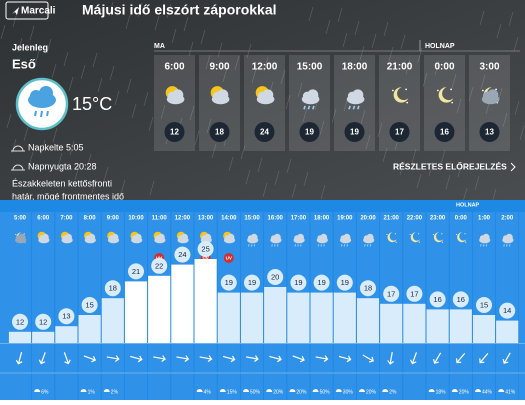  I want to click on location-button, so click(27, 10).